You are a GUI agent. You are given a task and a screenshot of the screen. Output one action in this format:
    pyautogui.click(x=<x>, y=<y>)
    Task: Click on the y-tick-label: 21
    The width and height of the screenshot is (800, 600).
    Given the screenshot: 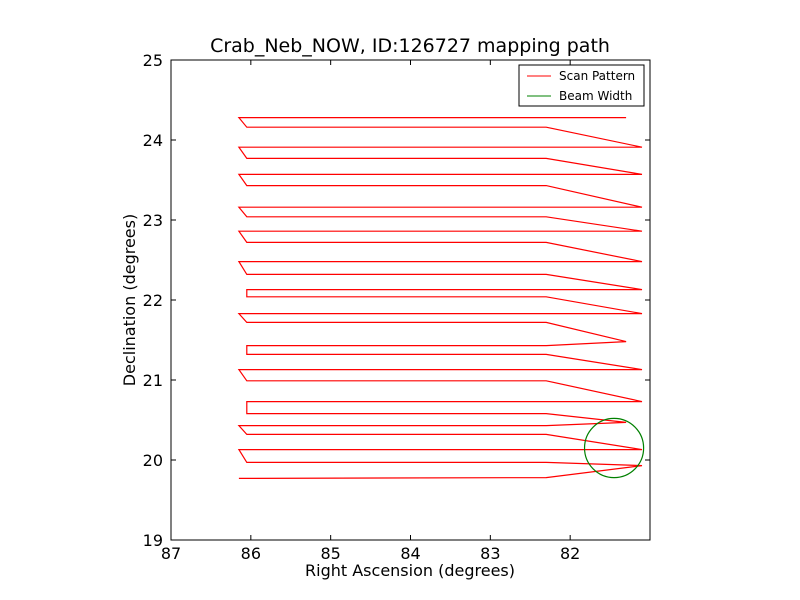 What is the action you would take?
    pyautogui.click(x=153, y=380)
    